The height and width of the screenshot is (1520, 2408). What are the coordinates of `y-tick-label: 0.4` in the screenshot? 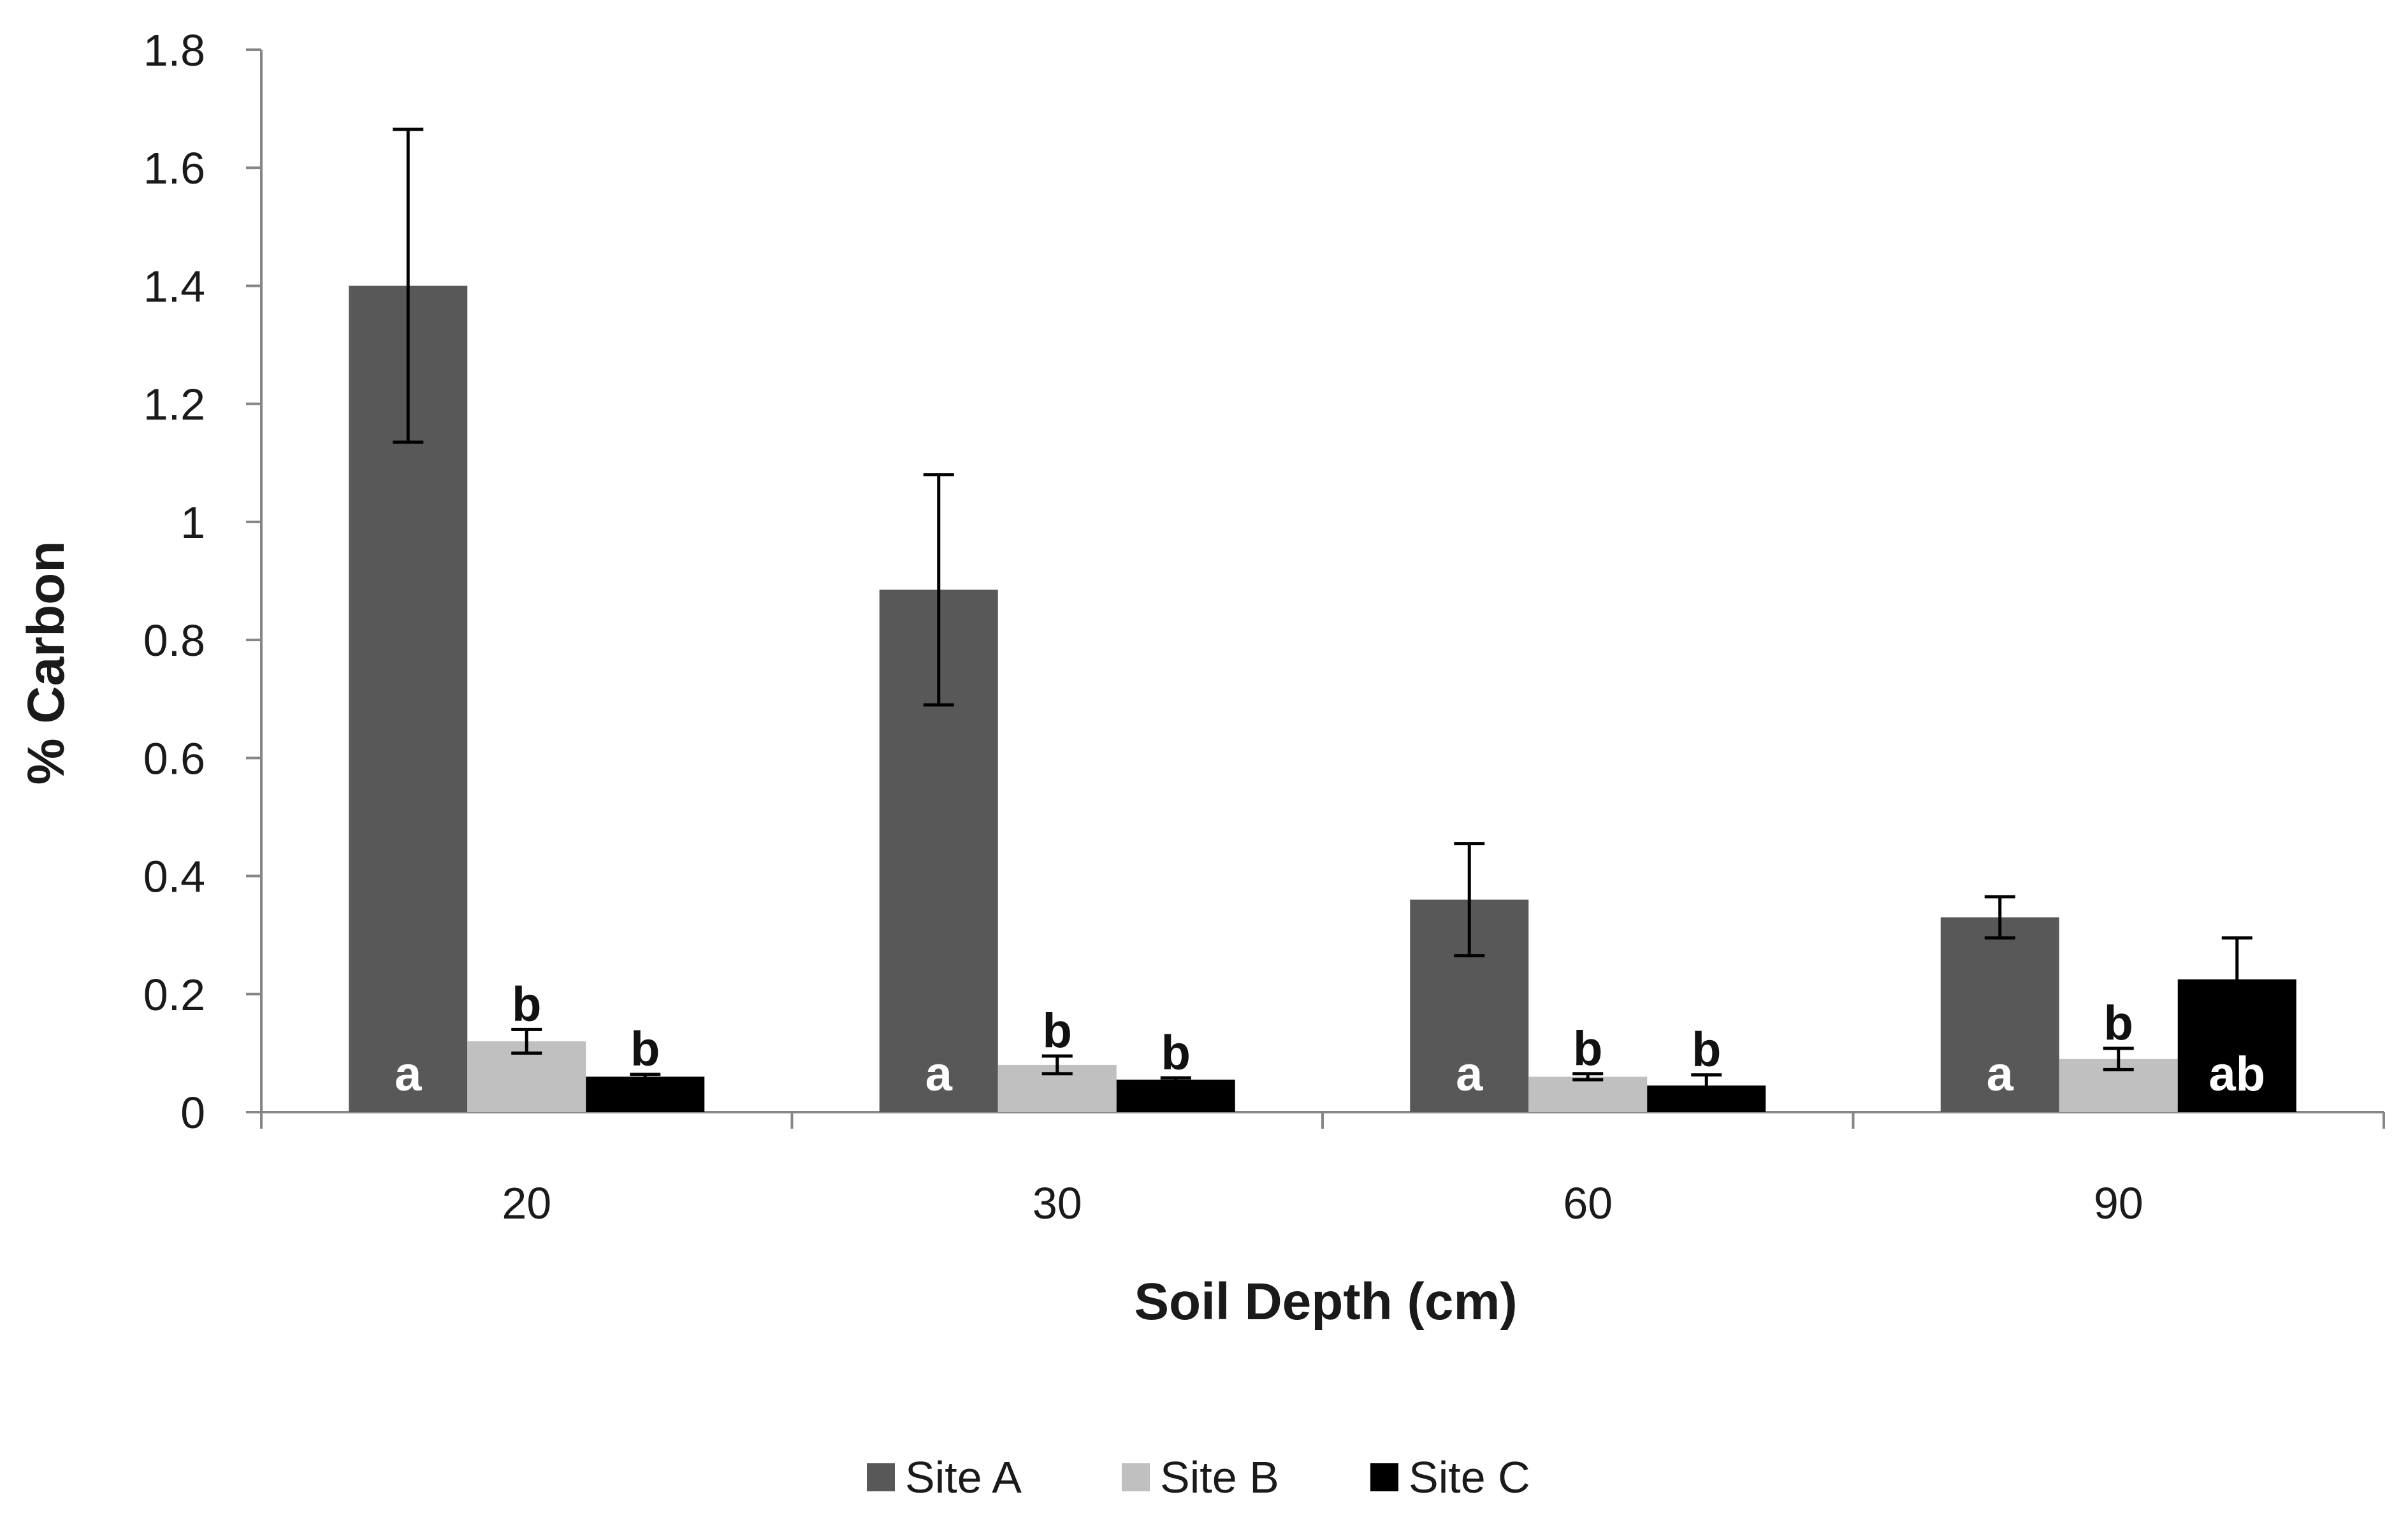 It's located at (174, 877).